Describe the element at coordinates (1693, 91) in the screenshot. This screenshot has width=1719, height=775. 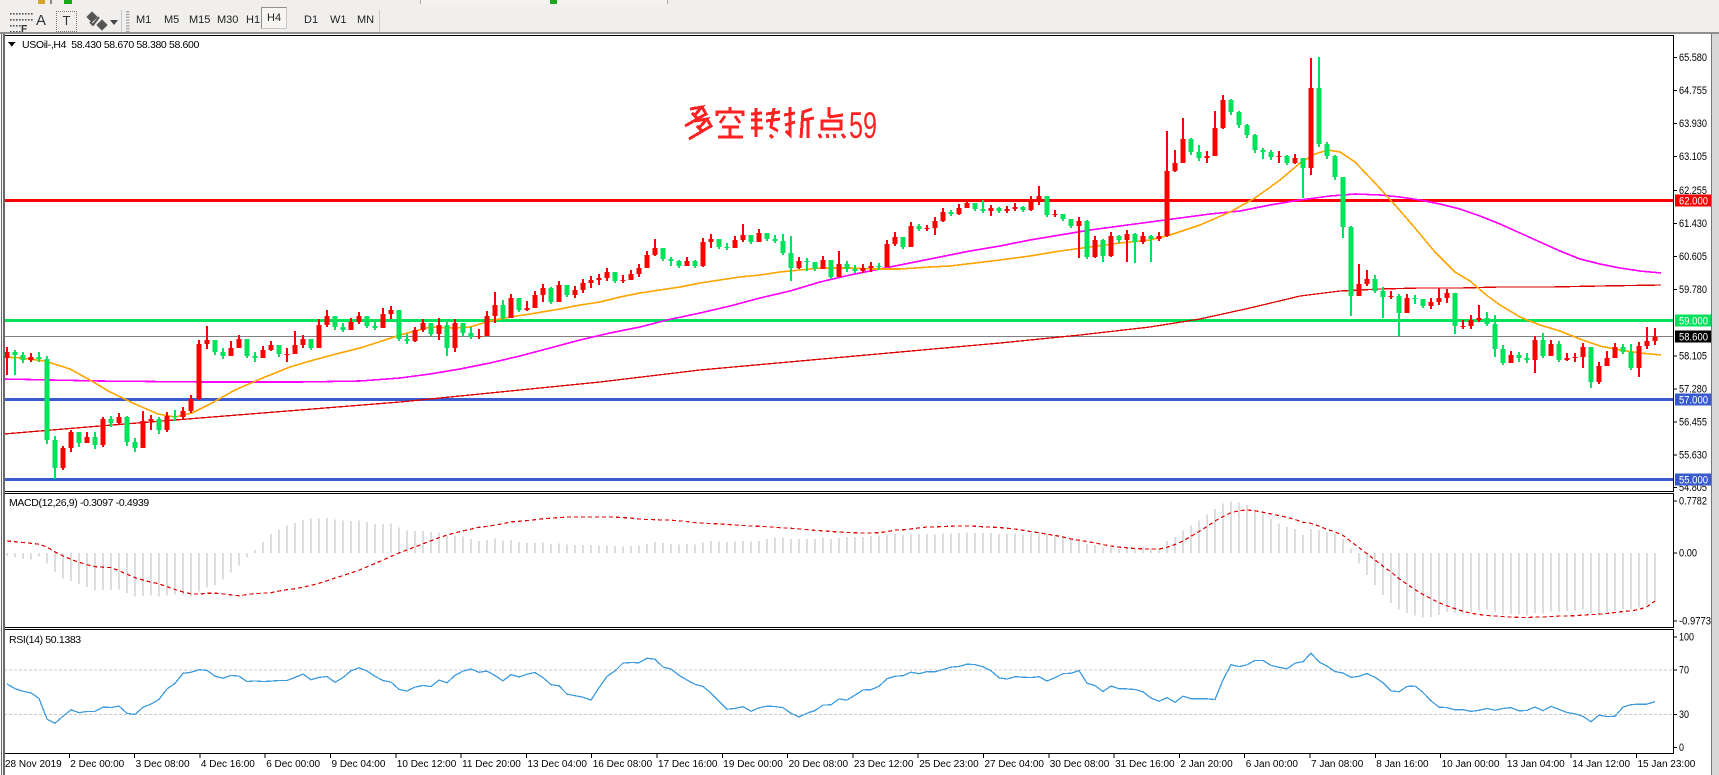
I see `svg-text: 64.755` at that location.